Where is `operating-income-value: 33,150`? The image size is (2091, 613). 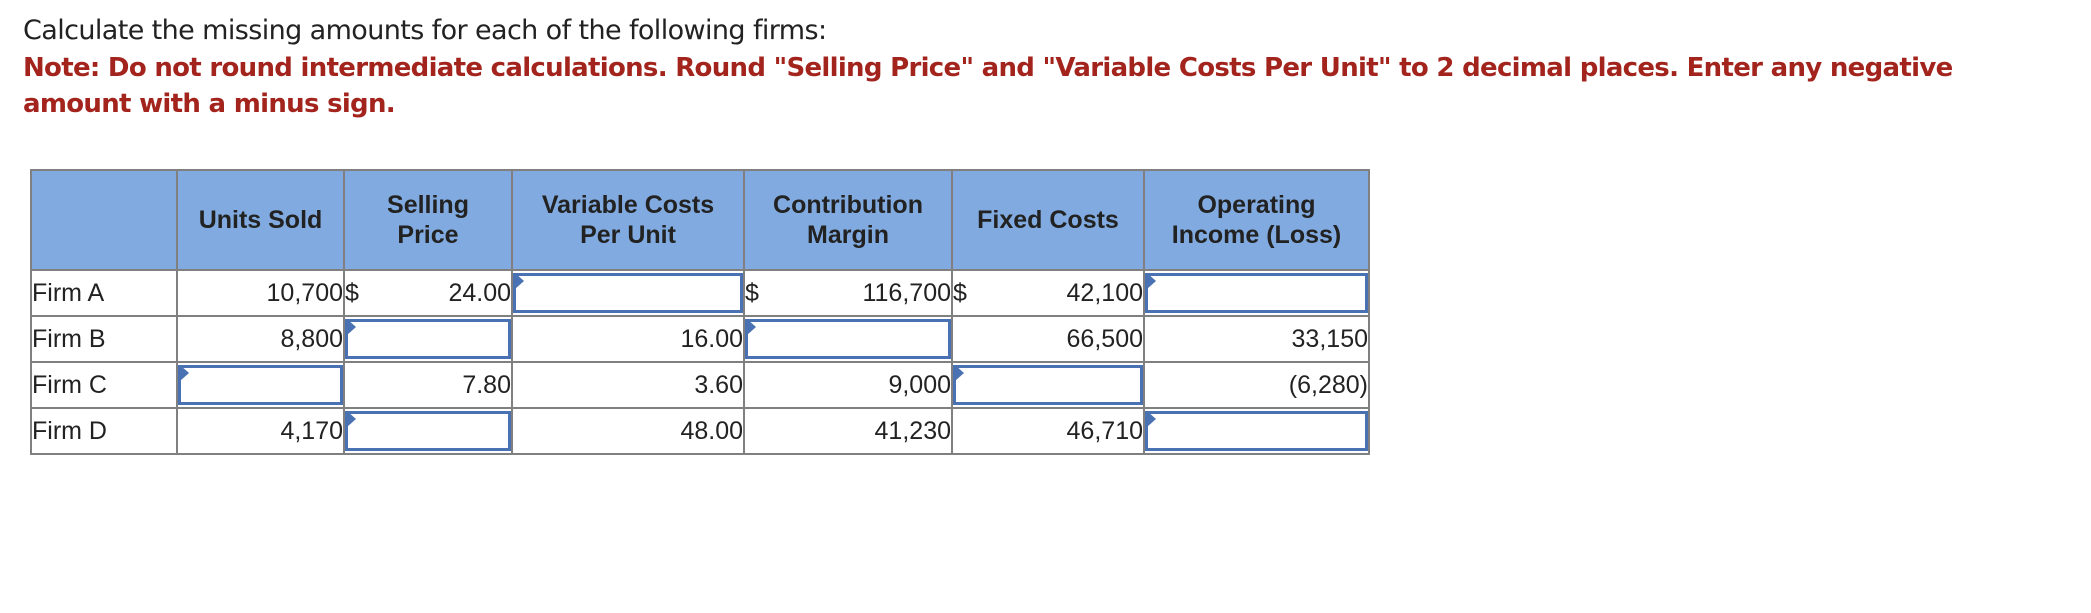 operating-income-value: 33,150 is located at coordinates (1256, 339).